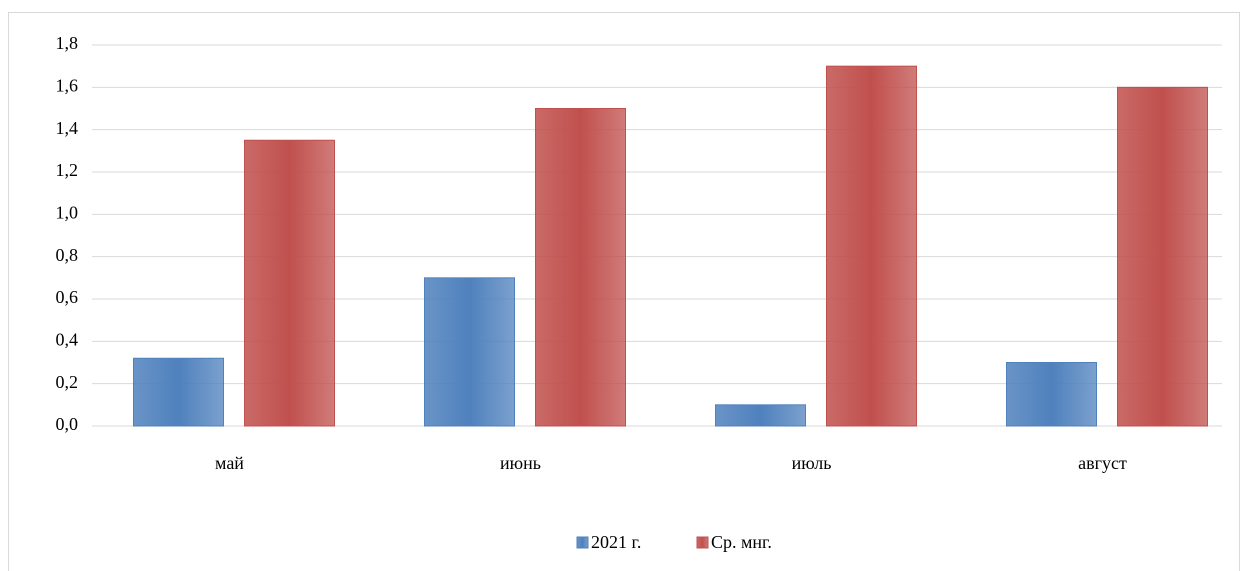 The height and width of the screenshot is (571, 1243). I want to click on y-tick-label: 1,0, so click(67, 212).